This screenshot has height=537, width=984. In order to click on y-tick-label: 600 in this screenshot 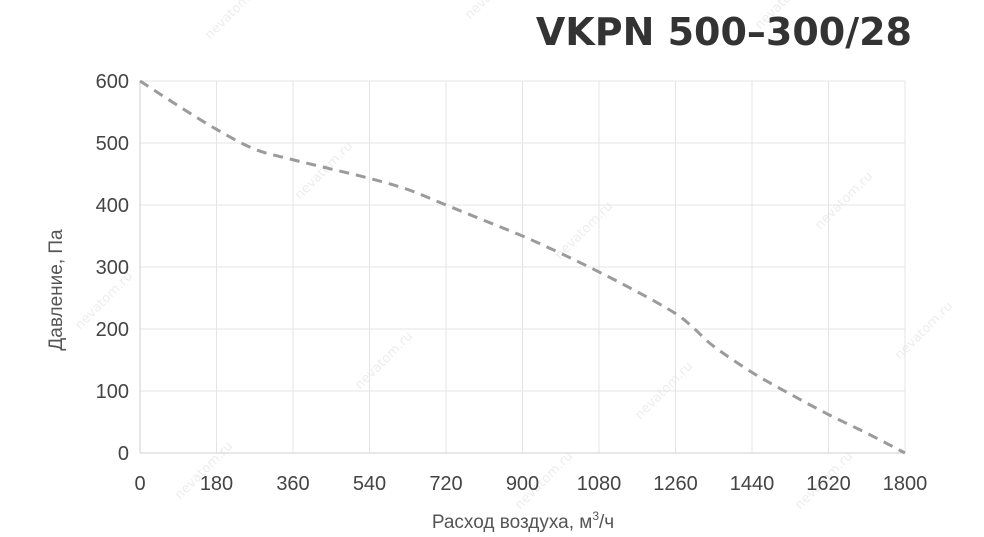, I will do `click(112, 82)`.